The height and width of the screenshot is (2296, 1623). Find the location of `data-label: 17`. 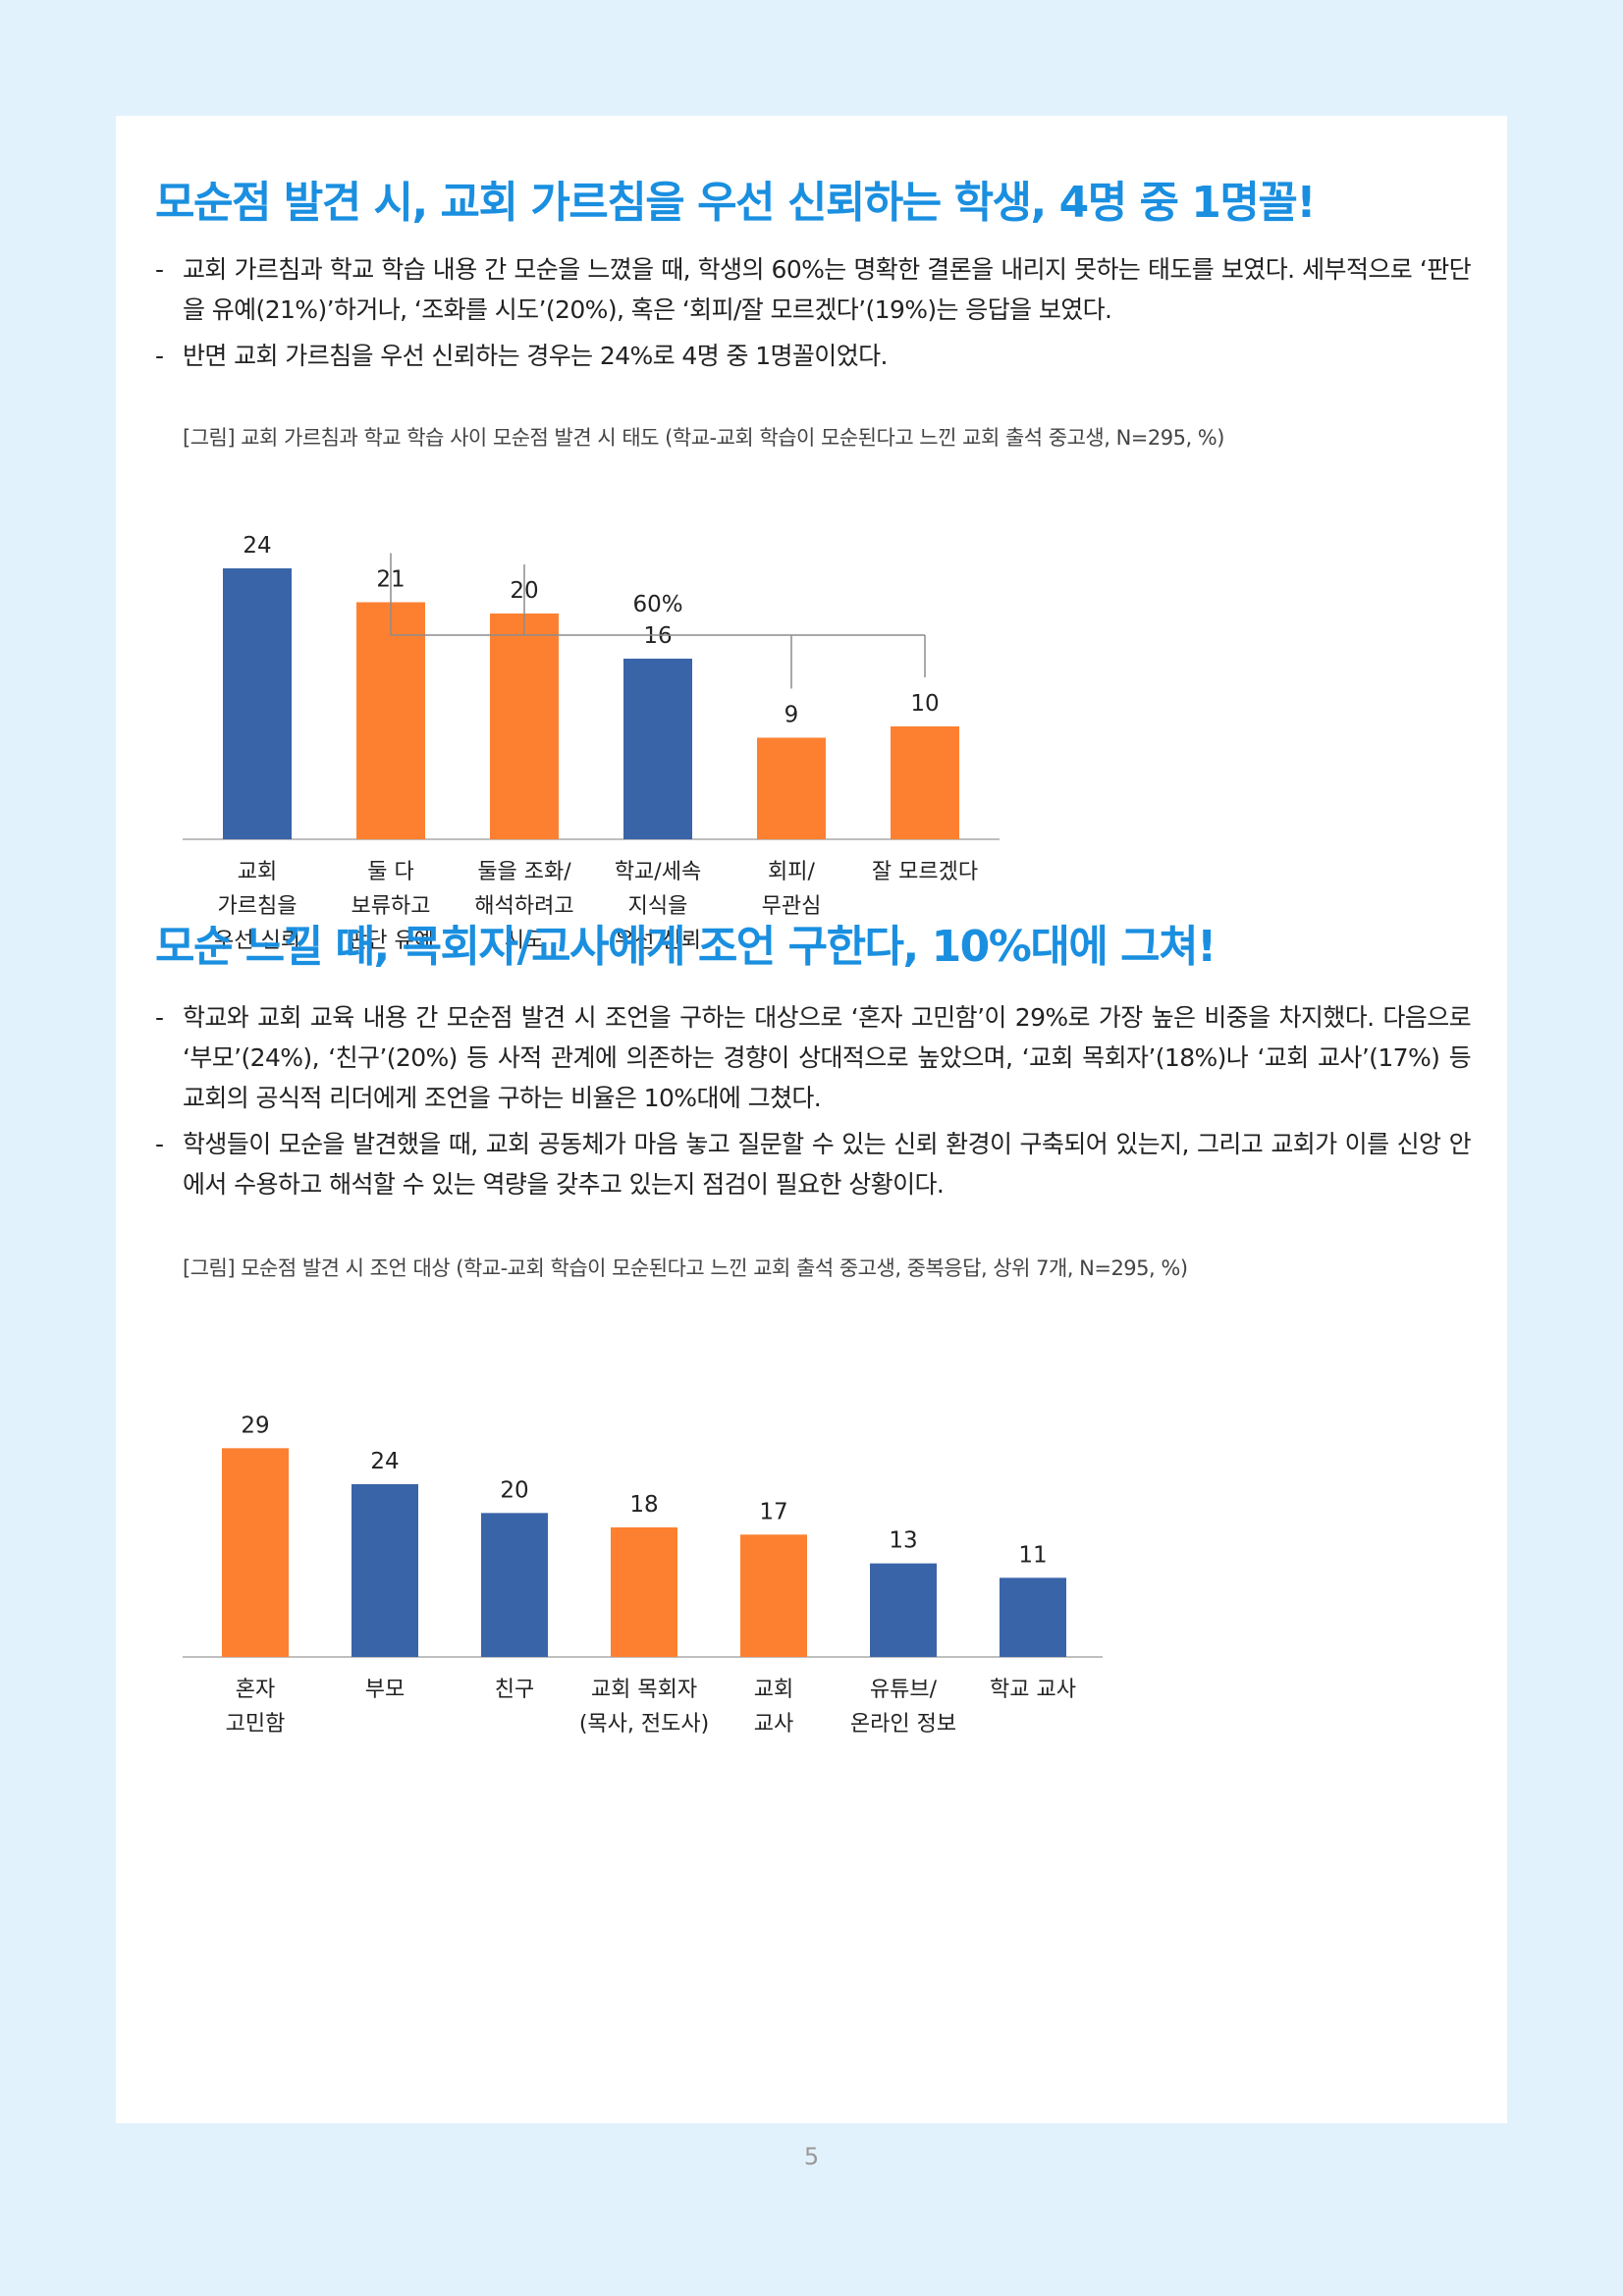

data-label: 17 is located at coordinates (773, 1511).